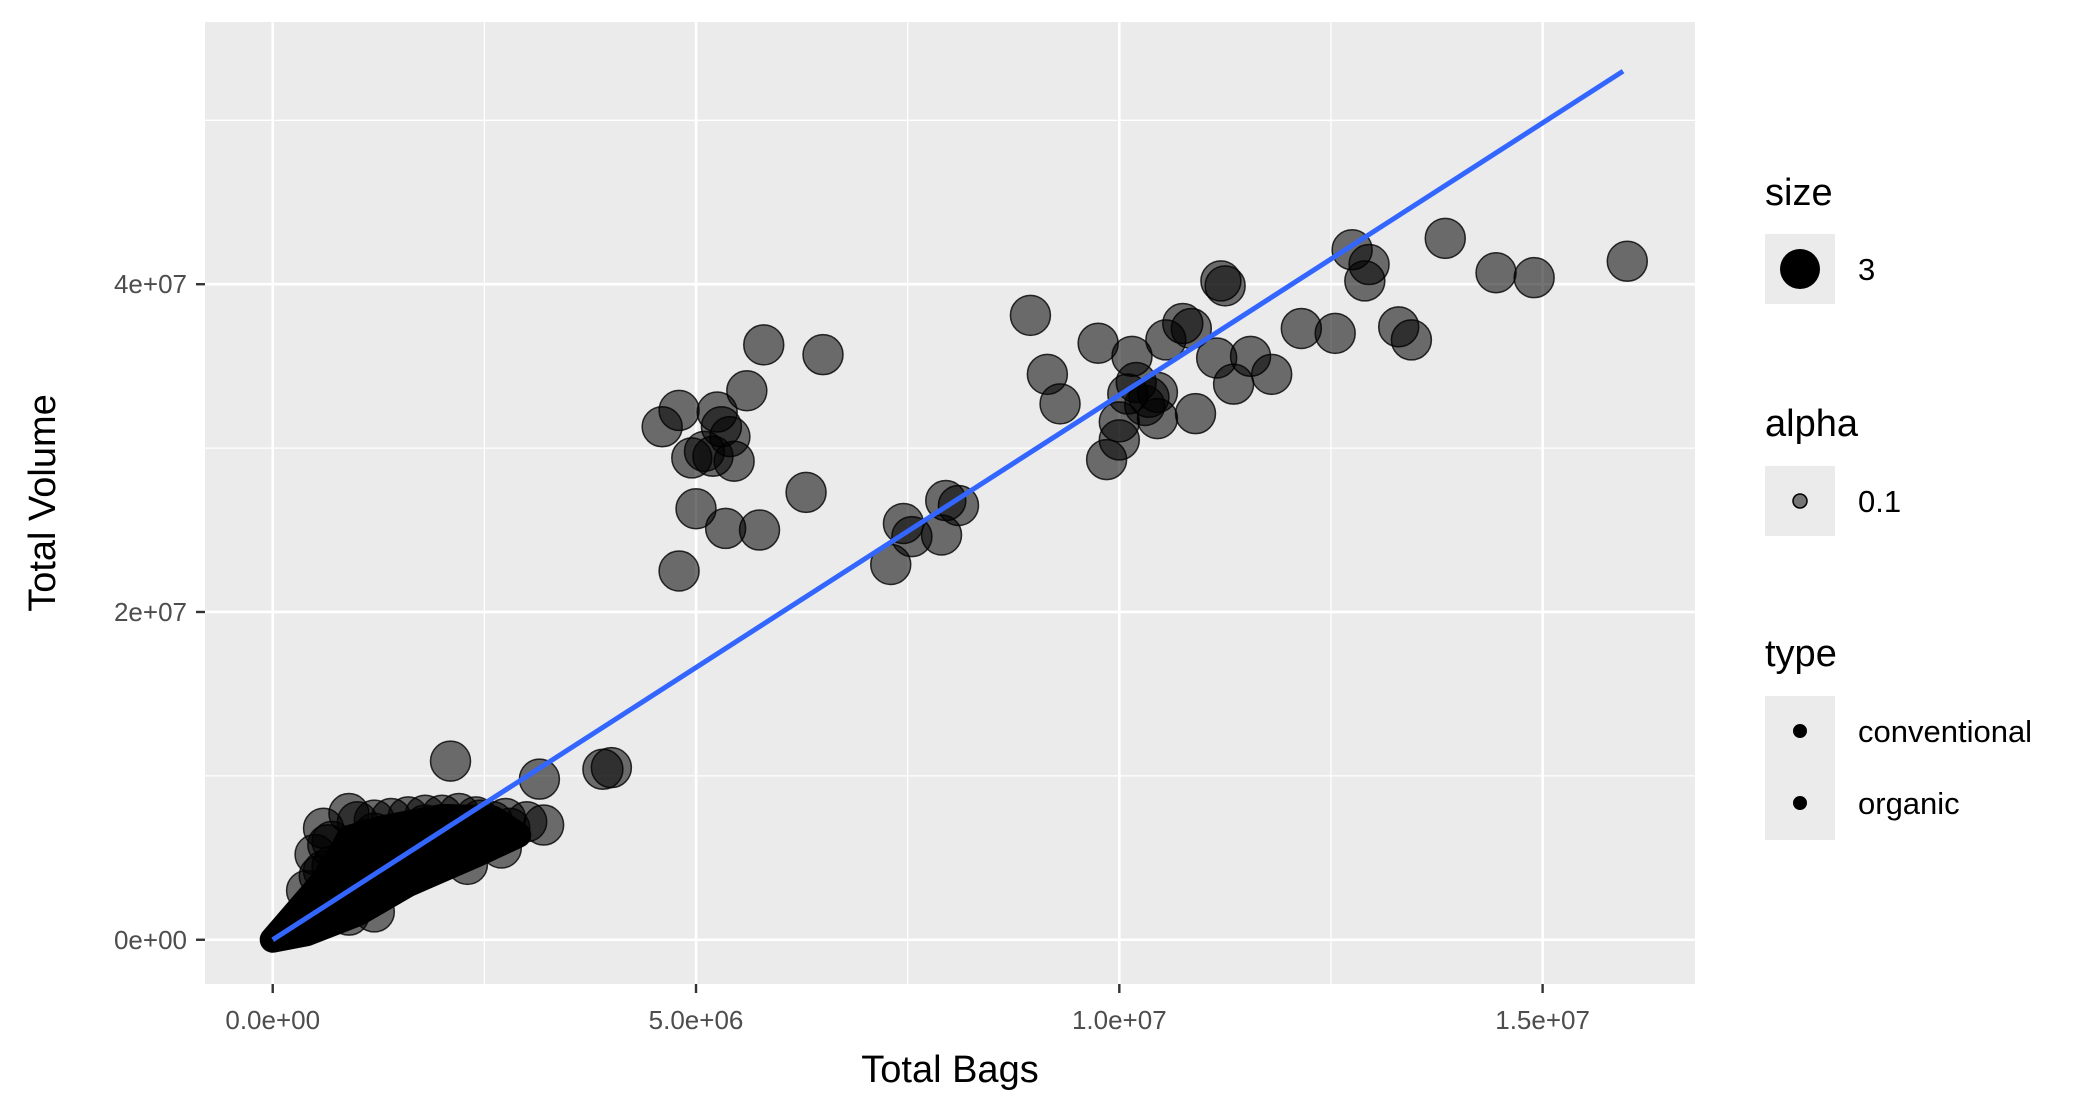 This screenshot has height=1112, width=2100. I want to click on y-axis-ticks: 0e+00 2e+07 4e+07, so click(159, 612).